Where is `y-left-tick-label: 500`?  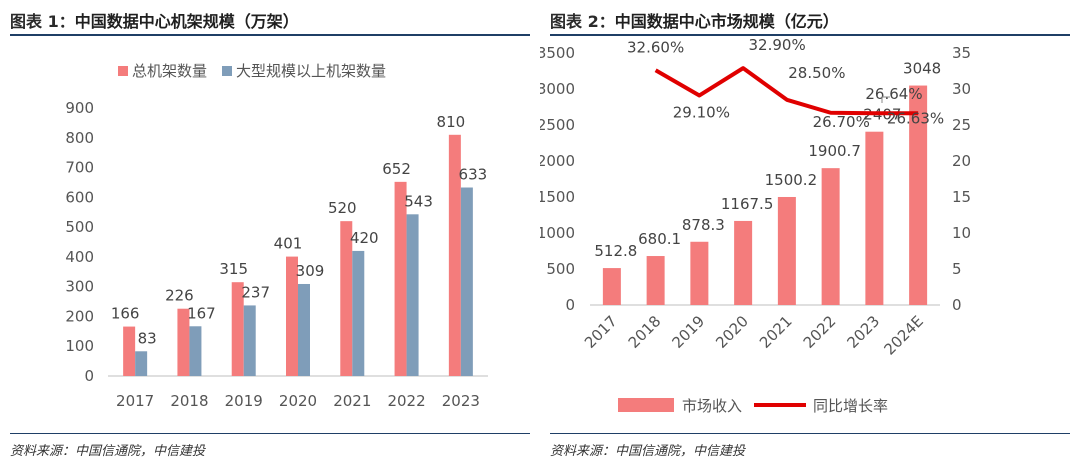 y-left-tick-label: 500 is located at coordinates (560, 269).